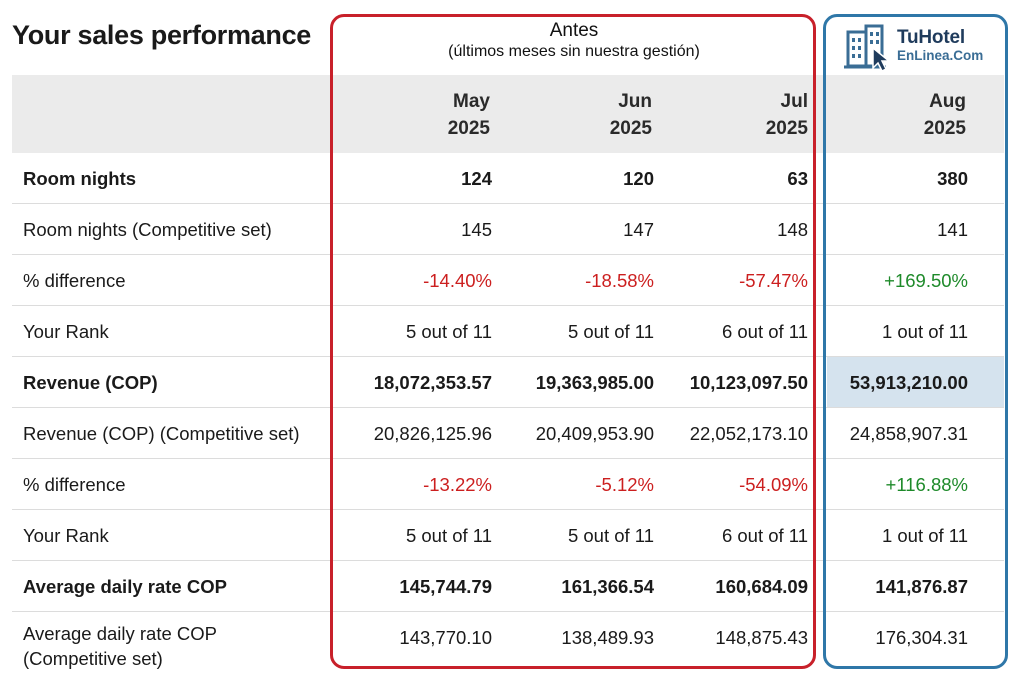 This screenshot has width=1024, height=685. What do you see at coordinates (638, 178) in the screenshot?
I see `value-jun: 120` at bounding box center [638, 178].